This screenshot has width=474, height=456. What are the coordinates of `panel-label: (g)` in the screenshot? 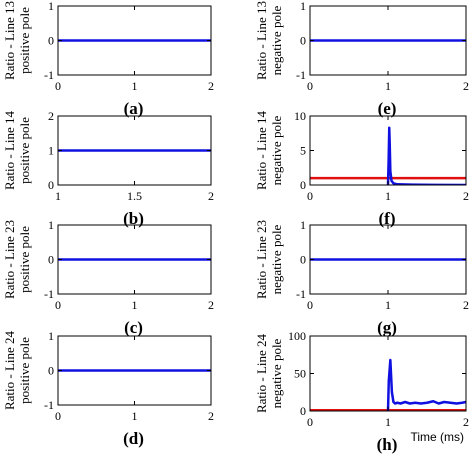 It's located at (387, 327).